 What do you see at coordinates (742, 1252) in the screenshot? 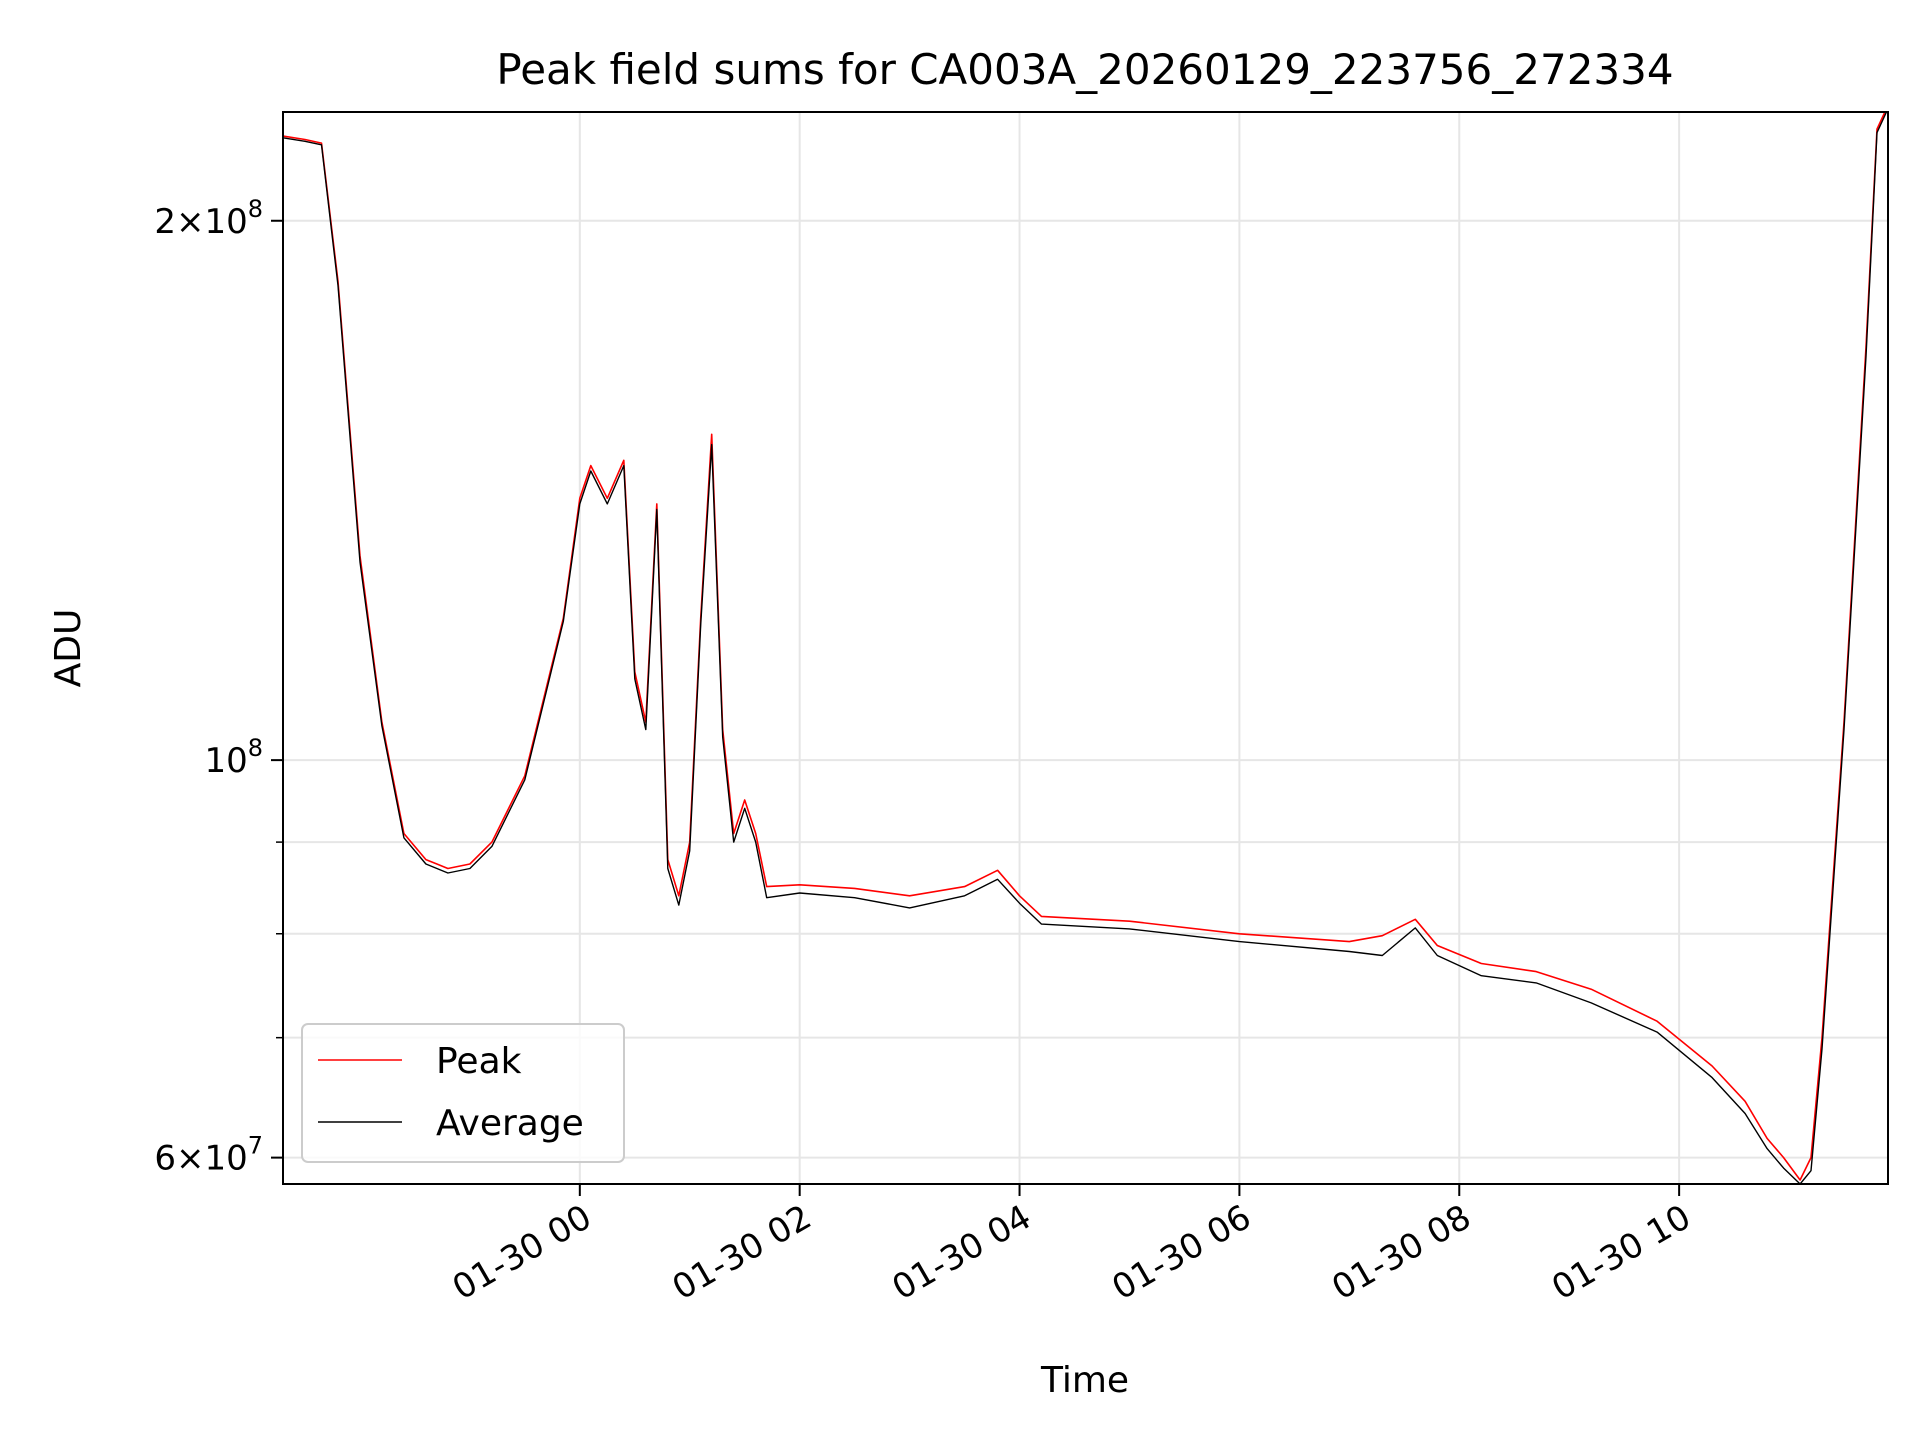
I see `x-tick-label: 01-30 02` at bounding box center [742, 1252].